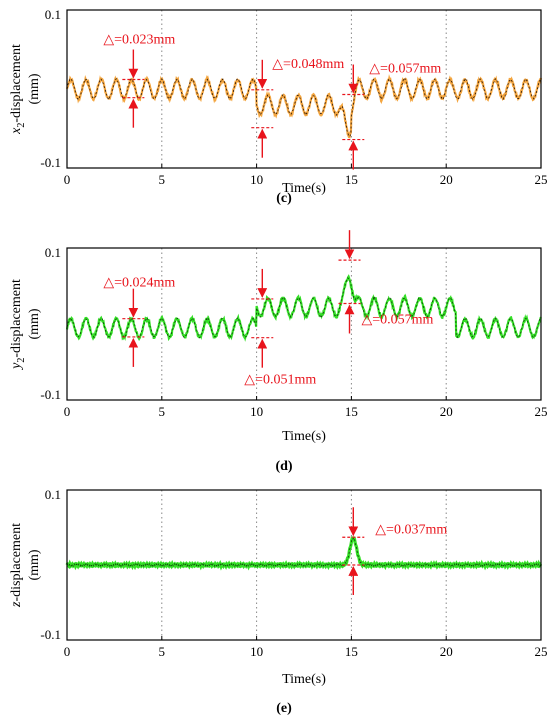 This screenshot has width=550, height=722. Describe the element at coordinates (284, 708) in the screenshot. I see `panel-label: (e)` at that location.